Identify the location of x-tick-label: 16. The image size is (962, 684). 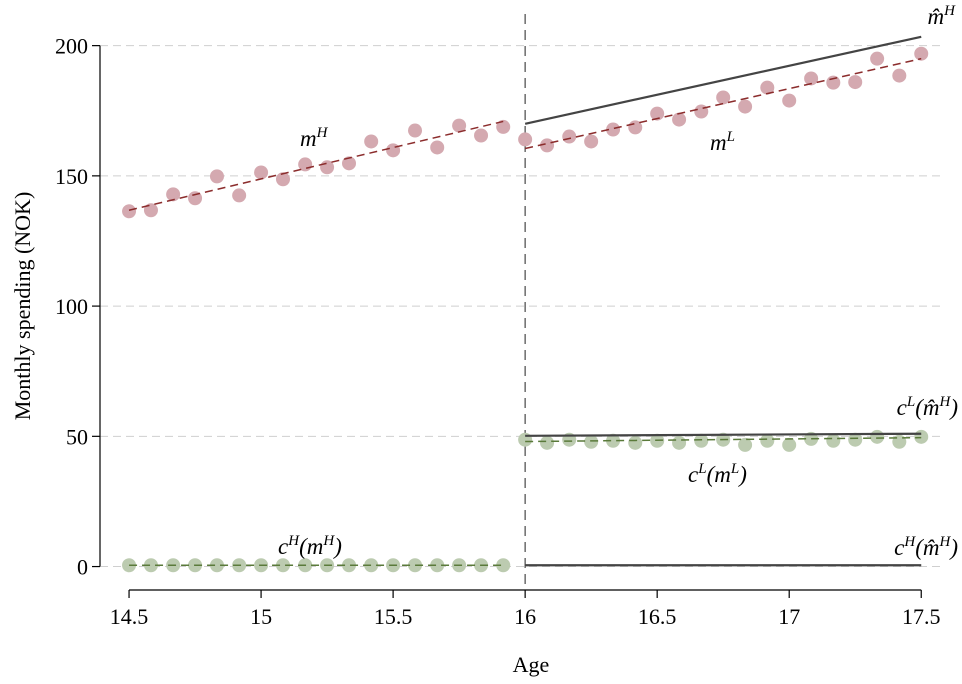
(525, 616).